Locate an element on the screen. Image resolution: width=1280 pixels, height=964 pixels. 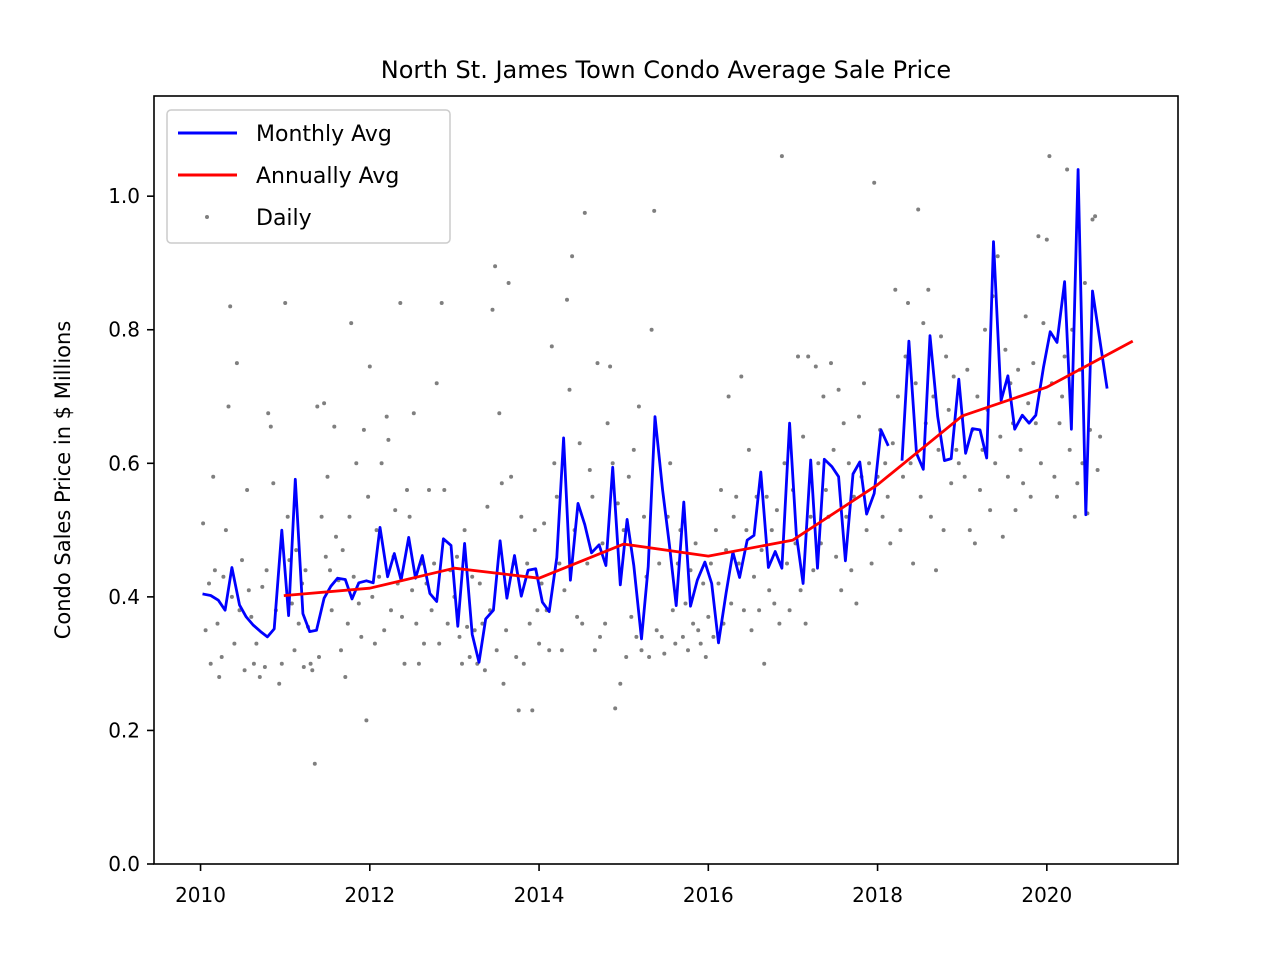
legend-label-daily: Daily is located at coordinates (284, 218).